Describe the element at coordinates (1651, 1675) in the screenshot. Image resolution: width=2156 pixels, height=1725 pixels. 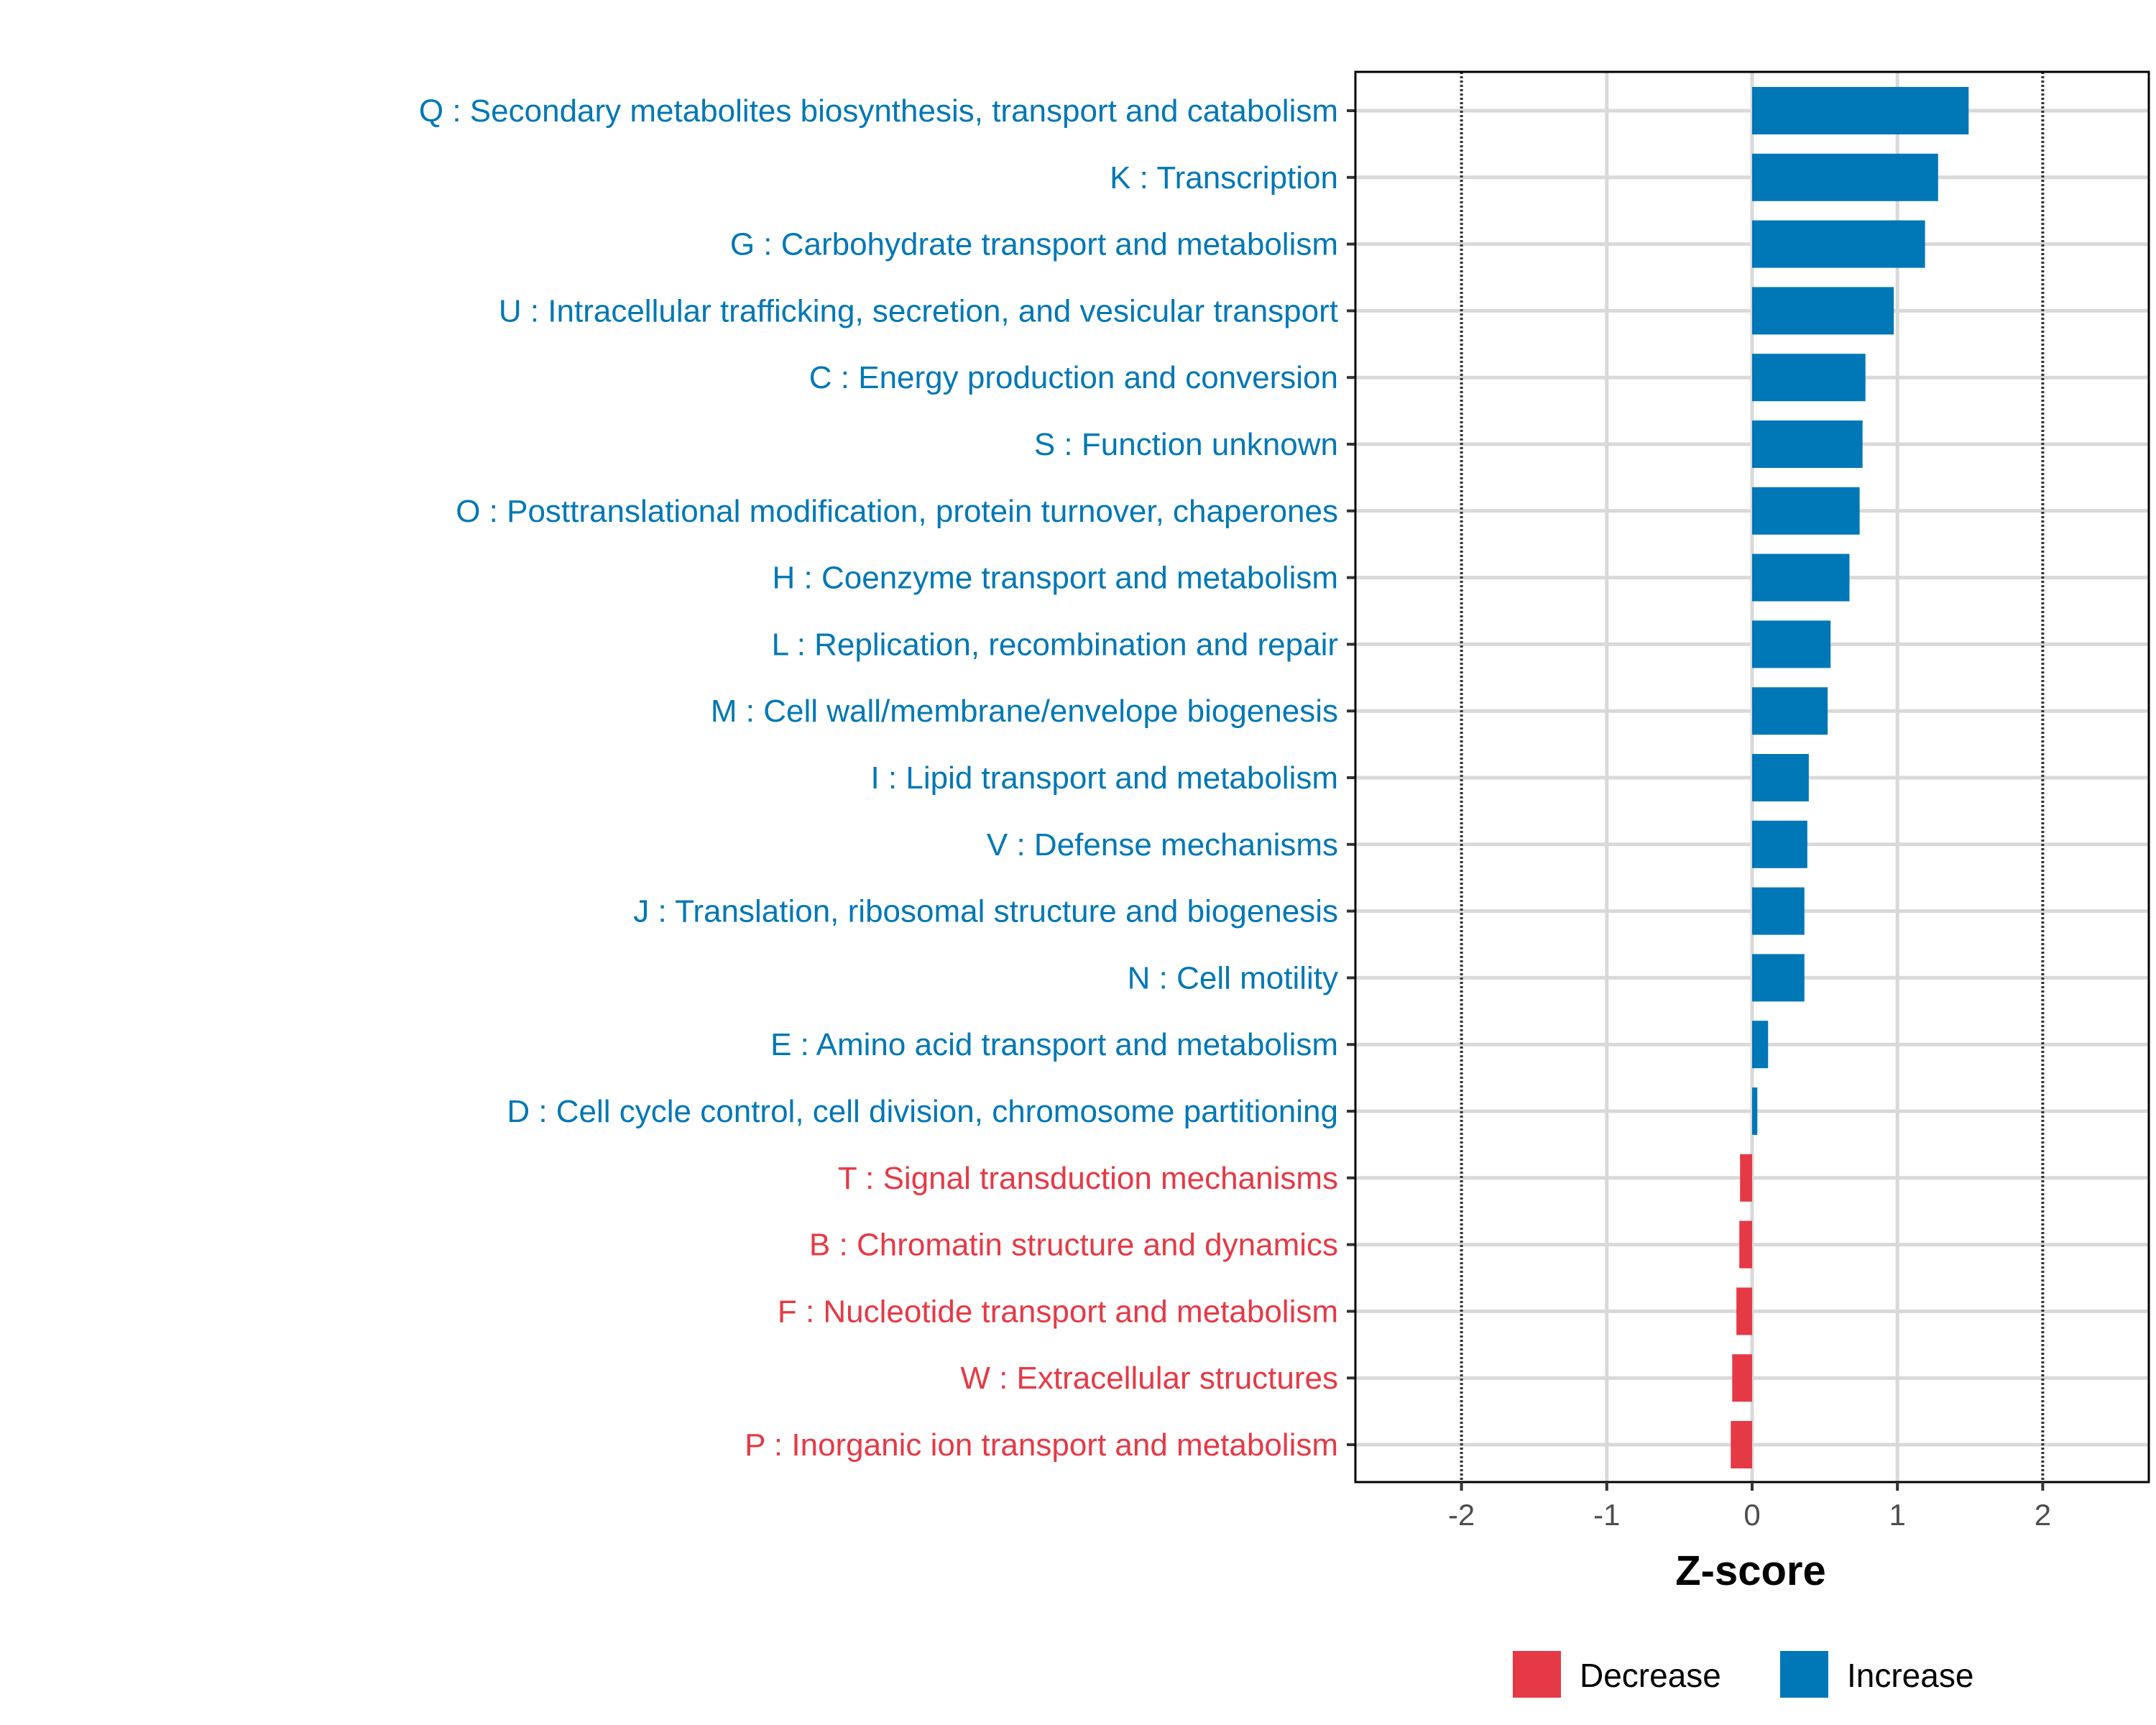
I see `legend-label-decrease: Decrease` at that location.